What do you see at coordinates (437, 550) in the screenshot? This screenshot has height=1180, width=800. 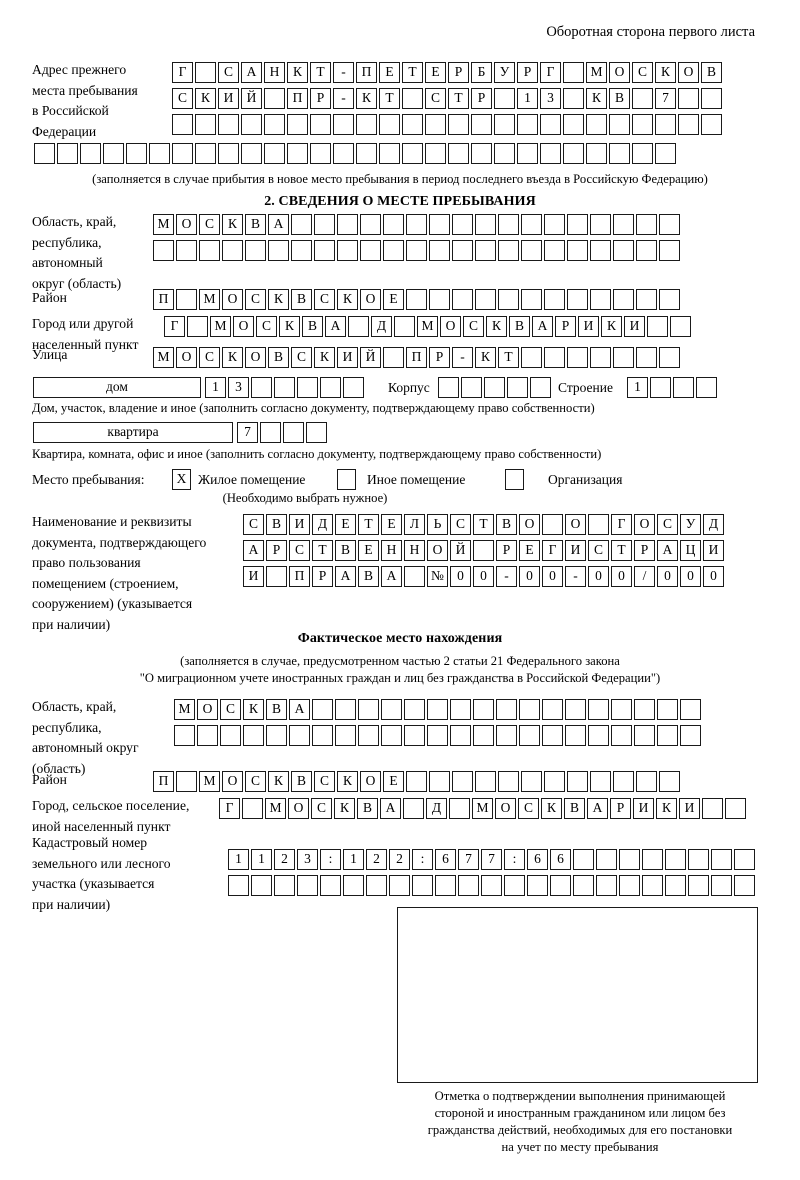 I see `document-row-2-cell-9: О` at bounding box center [437, 550].